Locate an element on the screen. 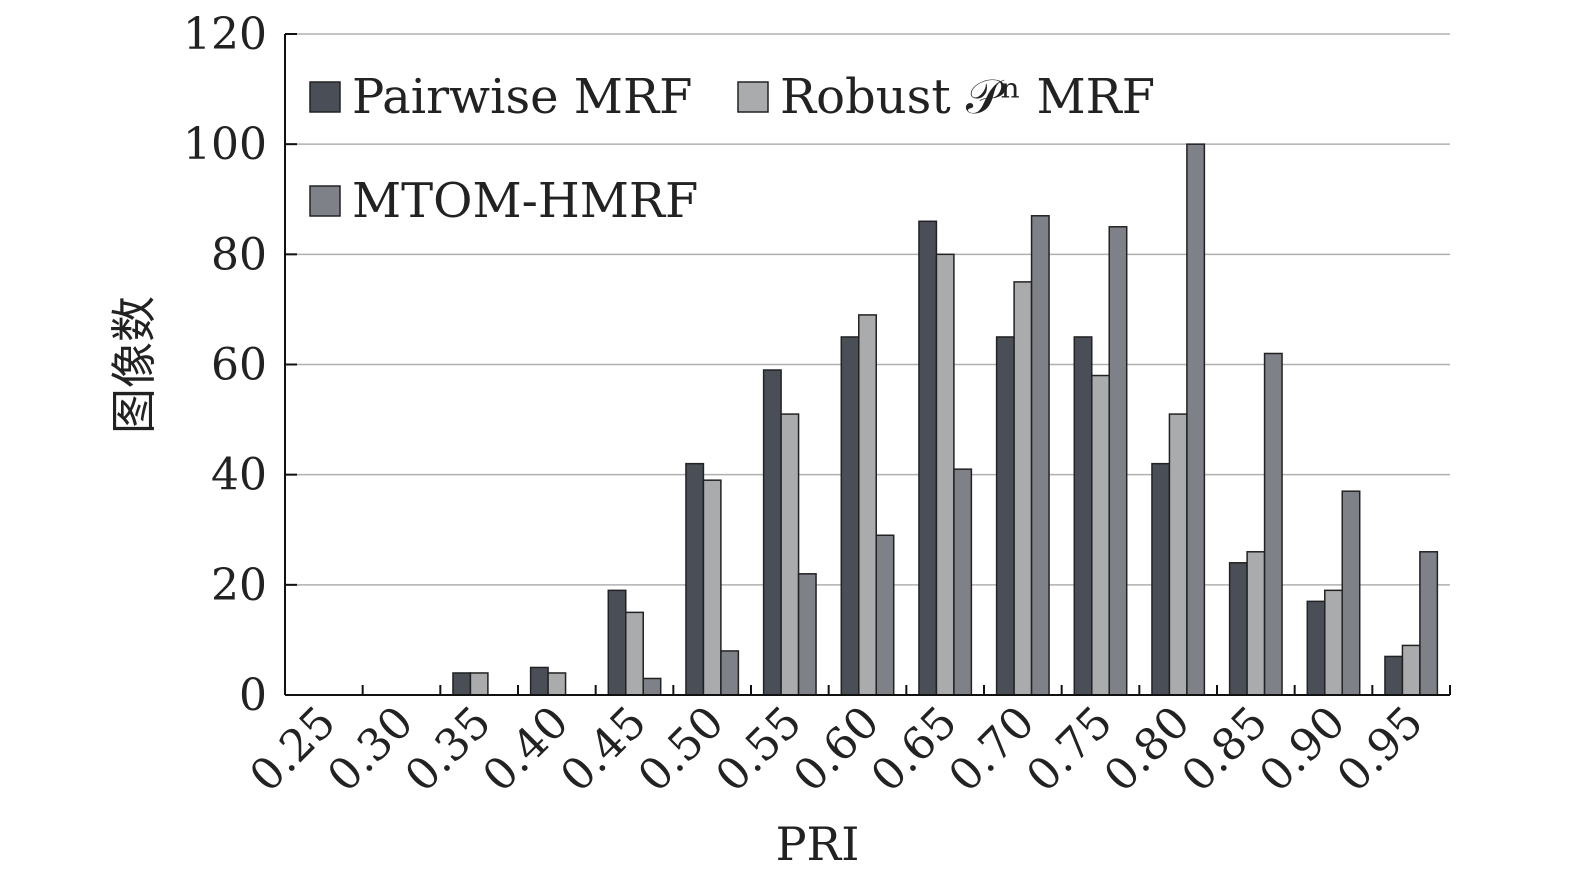 This screenshot has height=882, width=1575. bar-2-0.65 is located at coordinates (945, 474).